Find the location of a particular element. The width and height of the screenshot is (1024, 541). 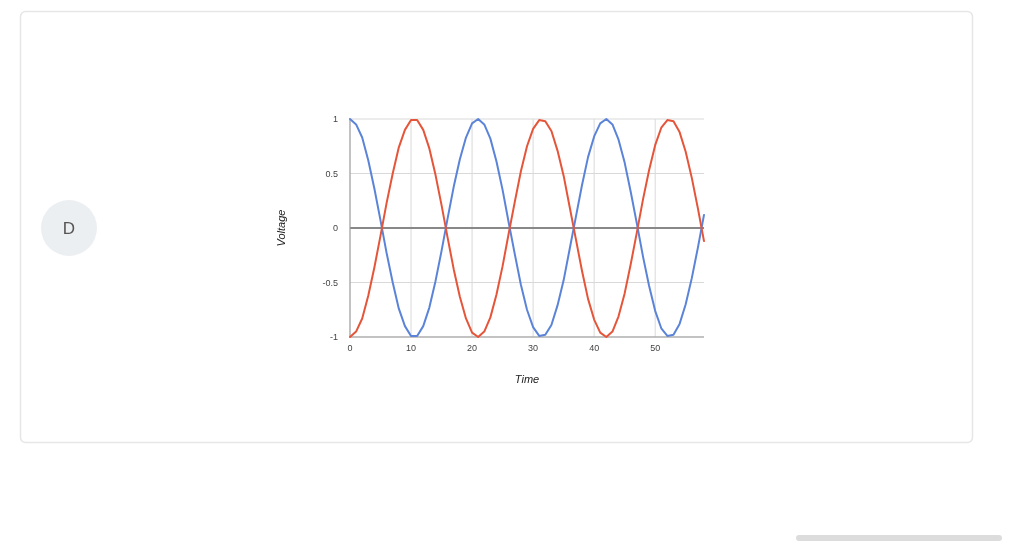

y-tick-label: 0.5 is located at coordinates (331, 173).